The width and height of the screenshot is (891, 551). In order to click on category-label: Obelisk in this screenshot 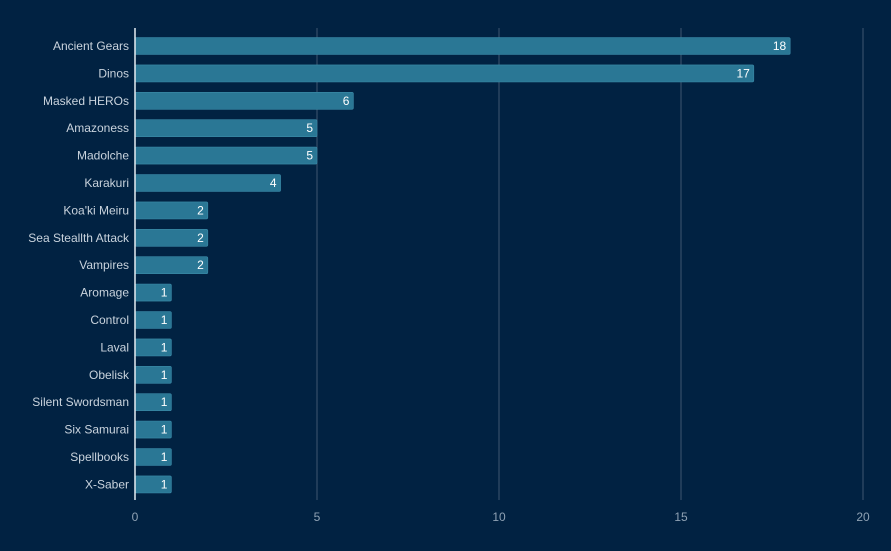, I will do `click(109, 375)`.